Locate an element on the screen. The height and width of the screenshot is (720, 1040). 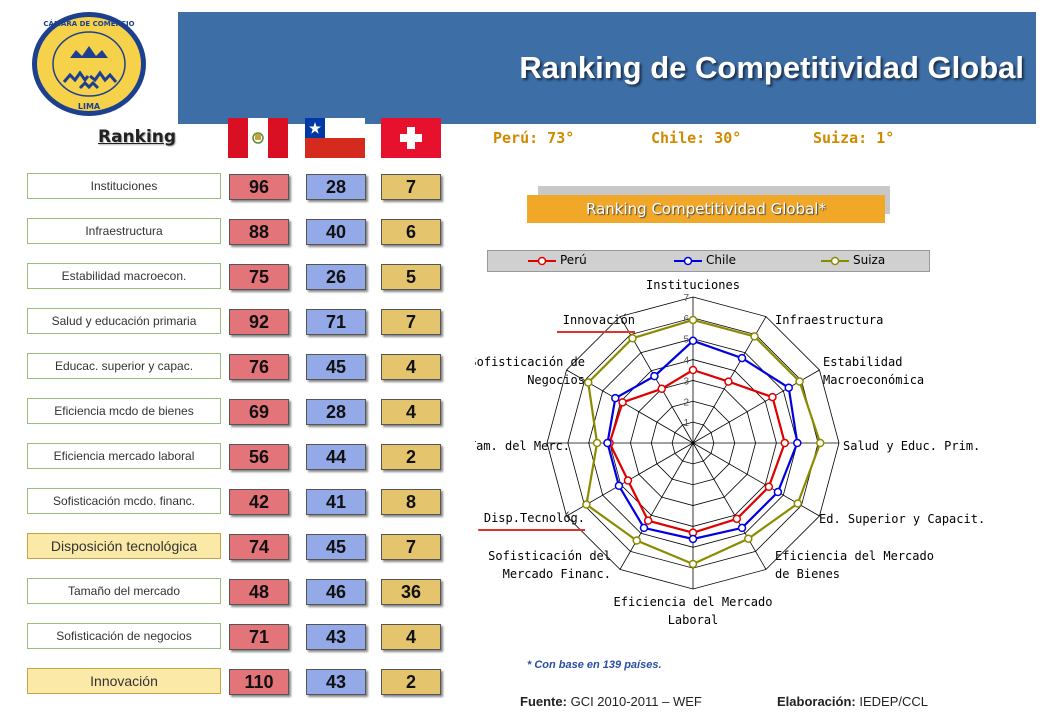
switzerland-flag-icon is located at coordinates (411, 138).